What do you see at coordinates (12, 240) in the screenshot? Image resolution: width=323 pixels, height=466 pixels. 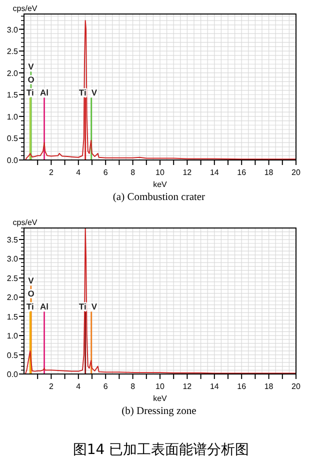 I see `y-tick-label: 3.5` at bounding box center [12, 240].